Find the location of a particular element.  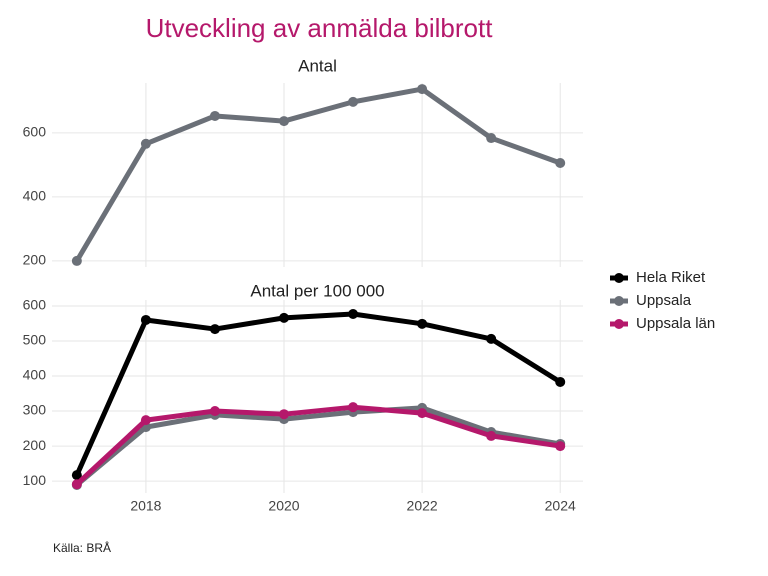

x-tick-label: 2022 is located at coordinates (422, 506).